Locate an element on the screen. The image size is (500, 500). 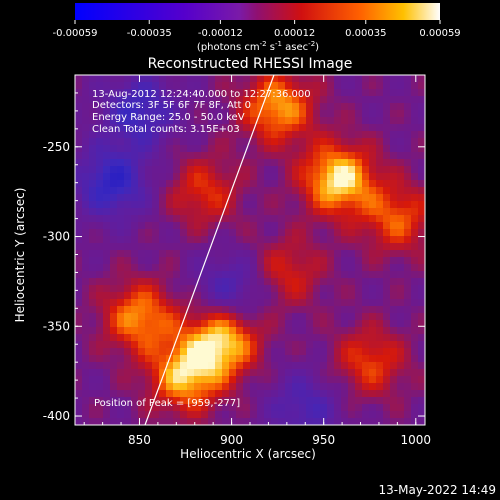
colorbar-tick-label: -0.00059 is located at coordinates (75, 33).